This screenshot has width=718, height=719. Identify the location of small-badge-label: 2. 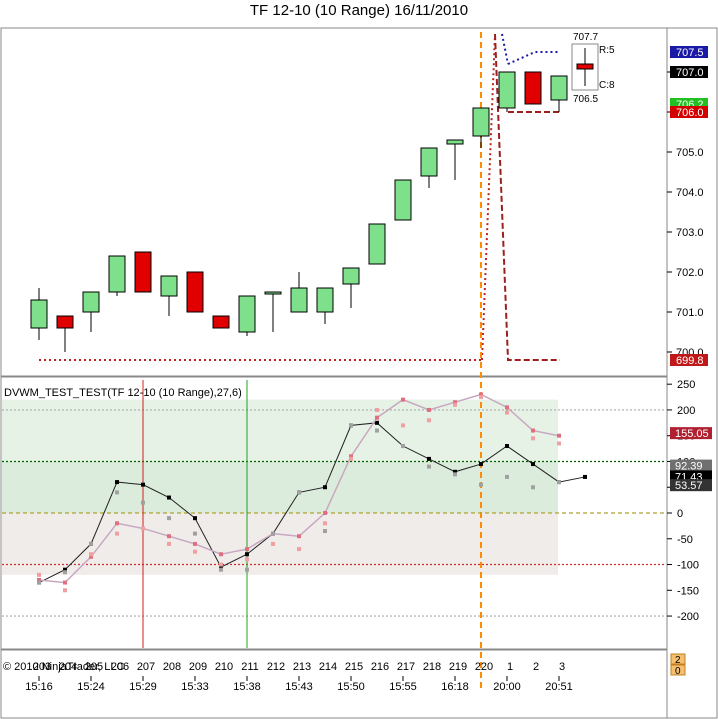
(678, 660).